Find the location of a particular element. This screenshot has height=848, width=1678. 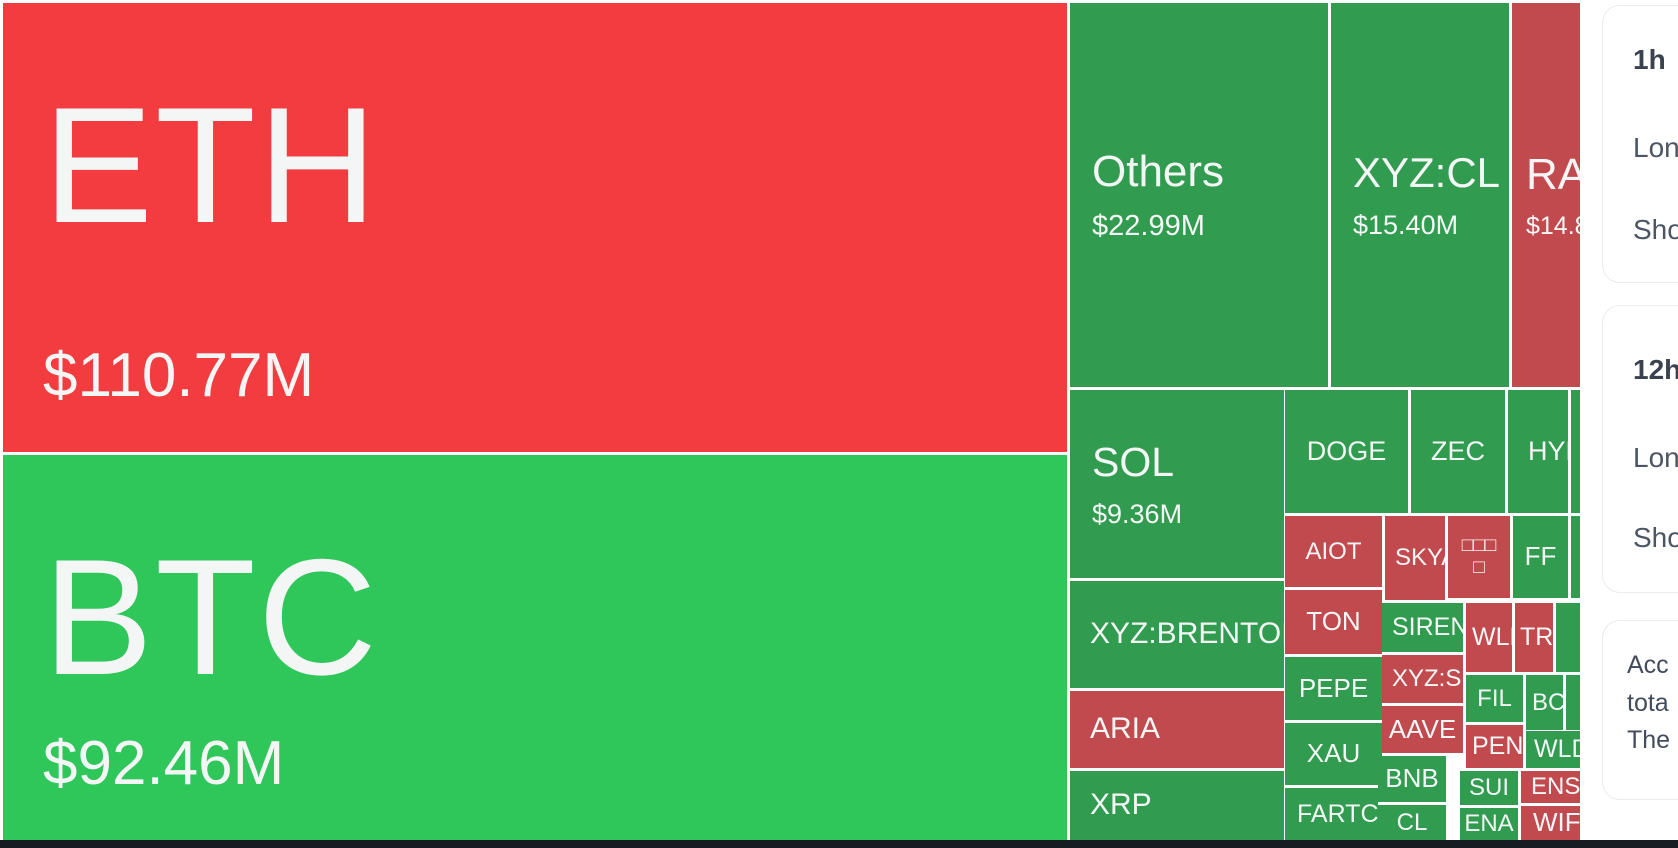

tile-bnb: BNB is located at coordinates (1412, 779).